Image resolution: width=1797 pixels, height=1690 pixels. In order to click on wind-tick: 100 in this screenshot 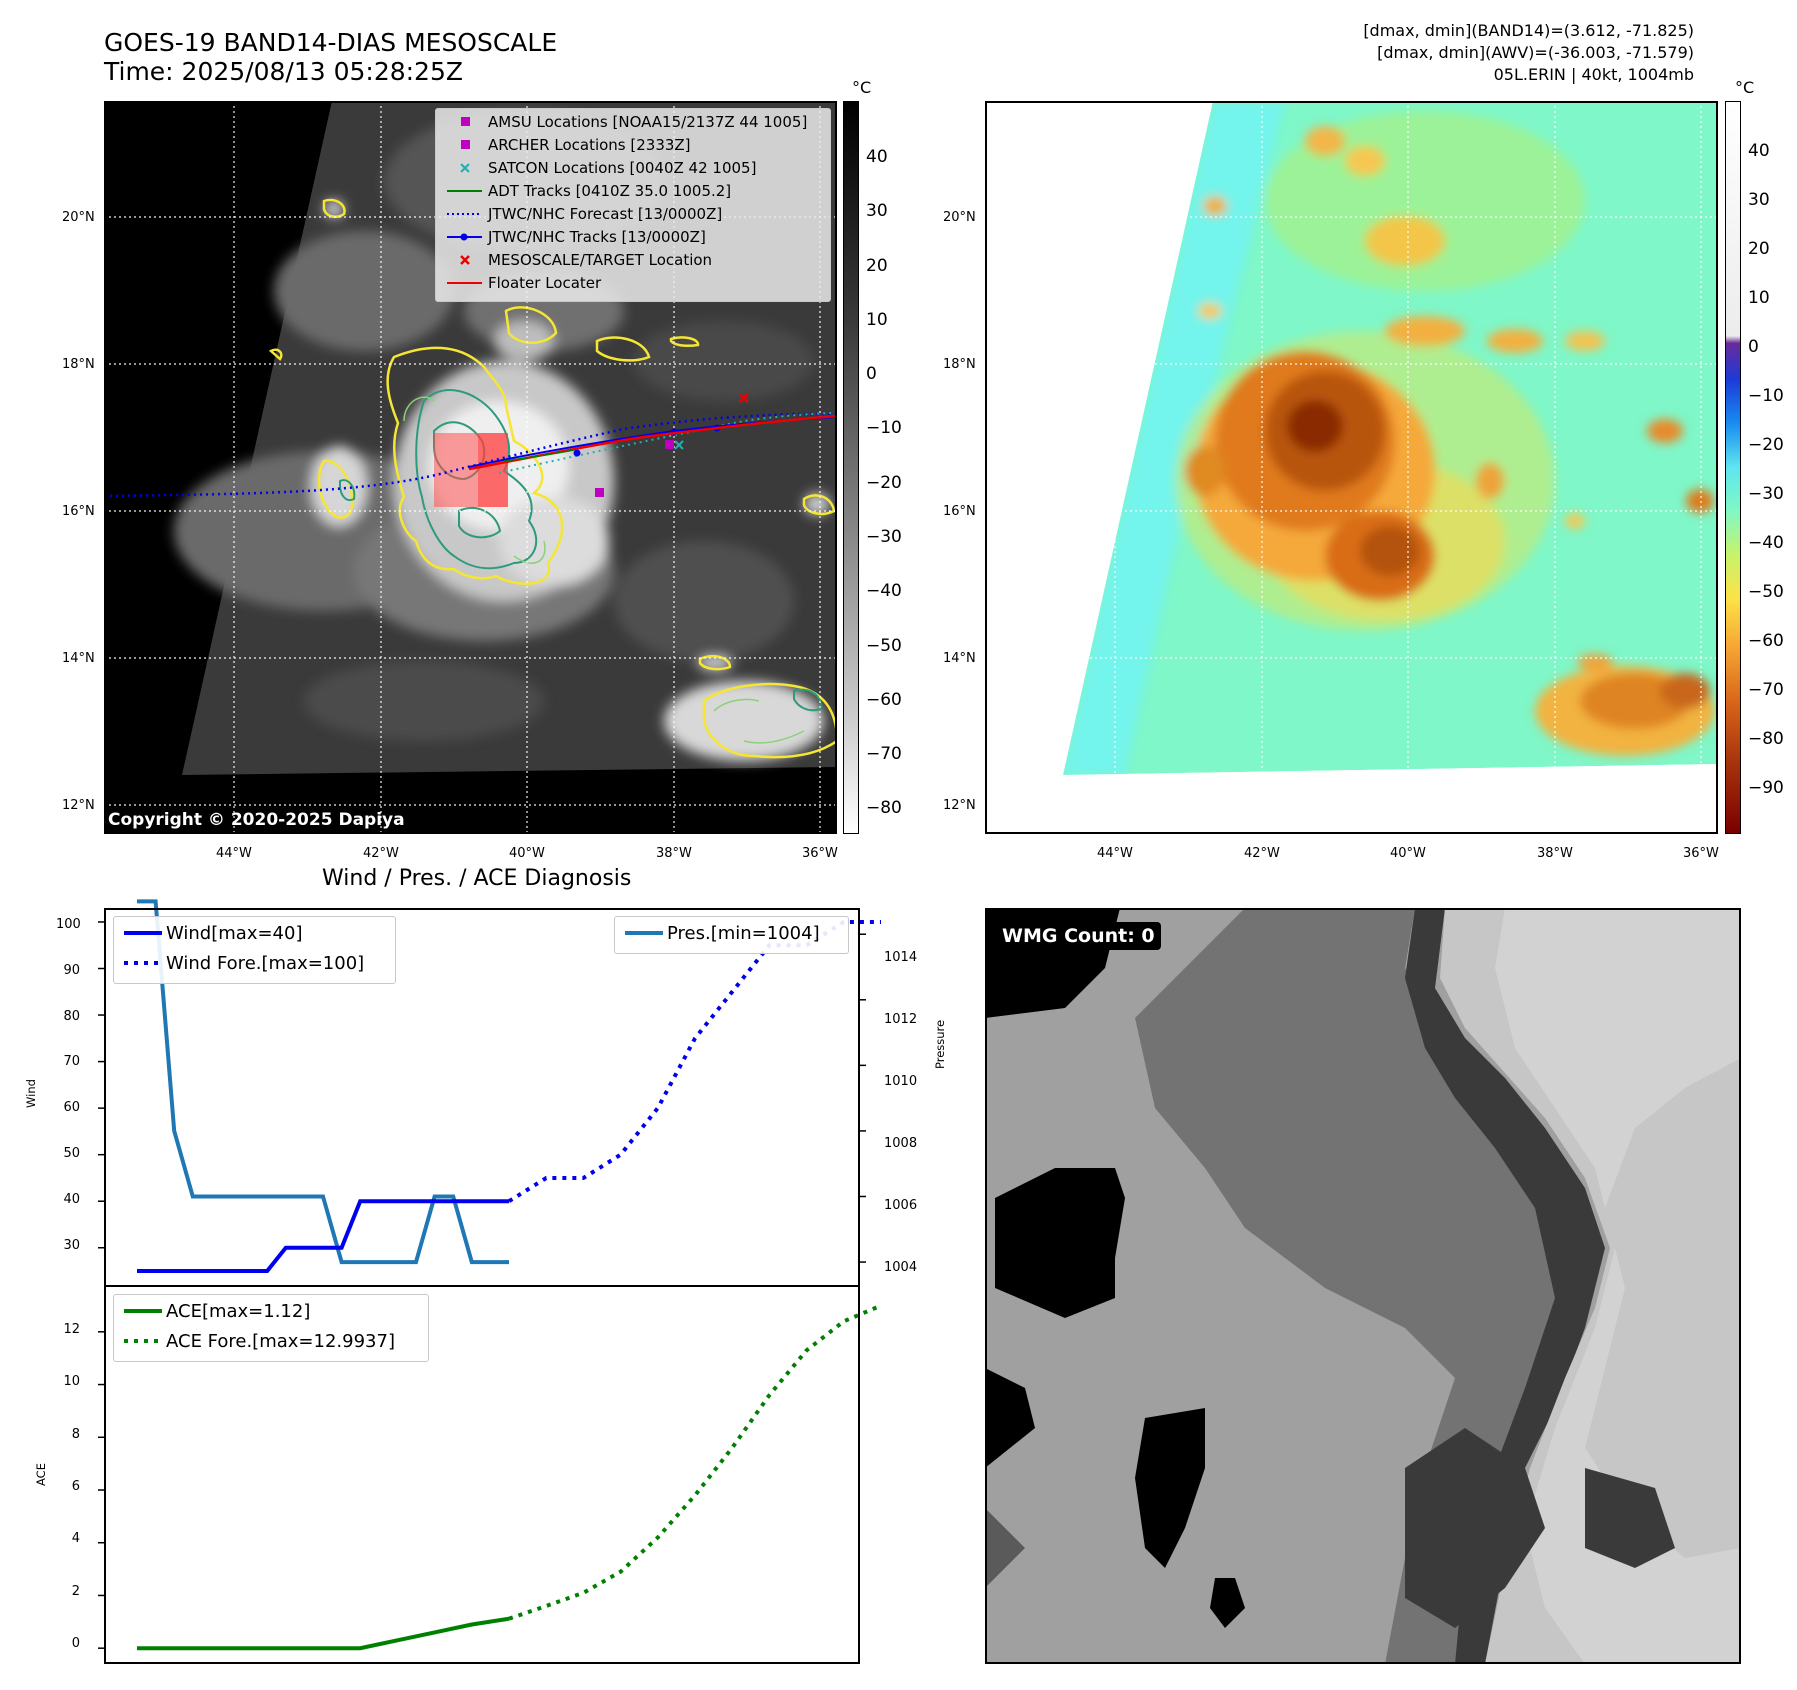, I will do `click(68, 924)`.